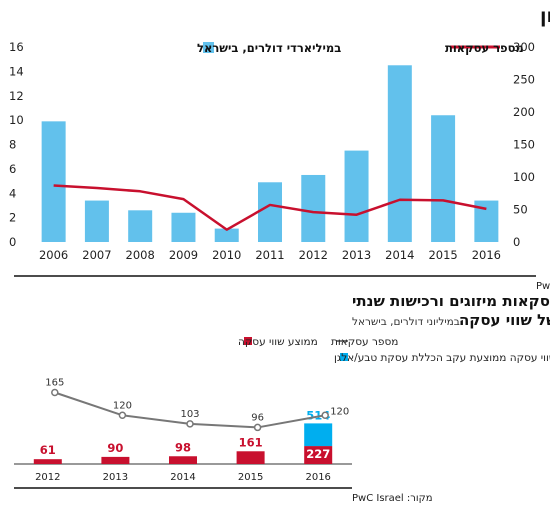  I want to click on y-left-tick-label: 6, so click(12, 169).